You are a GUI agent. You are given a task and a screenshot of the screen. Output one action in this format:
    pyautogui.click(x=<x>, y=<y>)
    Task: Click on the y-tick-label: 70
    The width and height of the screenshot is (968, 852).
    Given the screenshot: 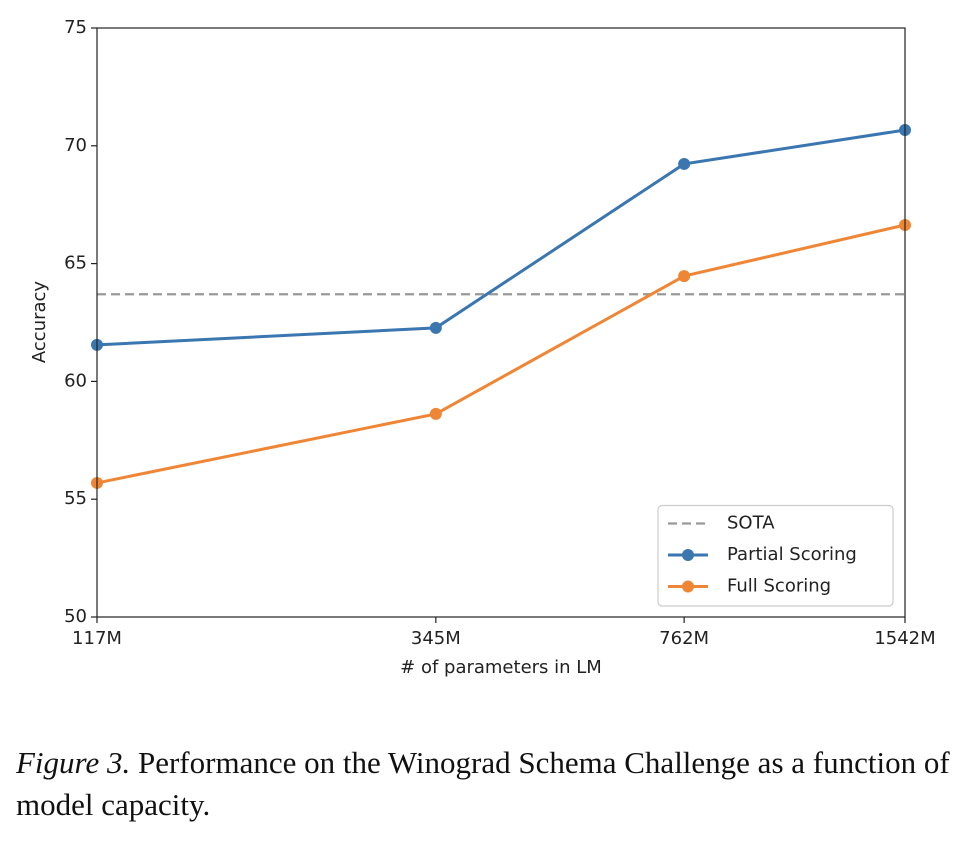 What is the action you would take?
    pyautogui.click(x=75, y=145)
    